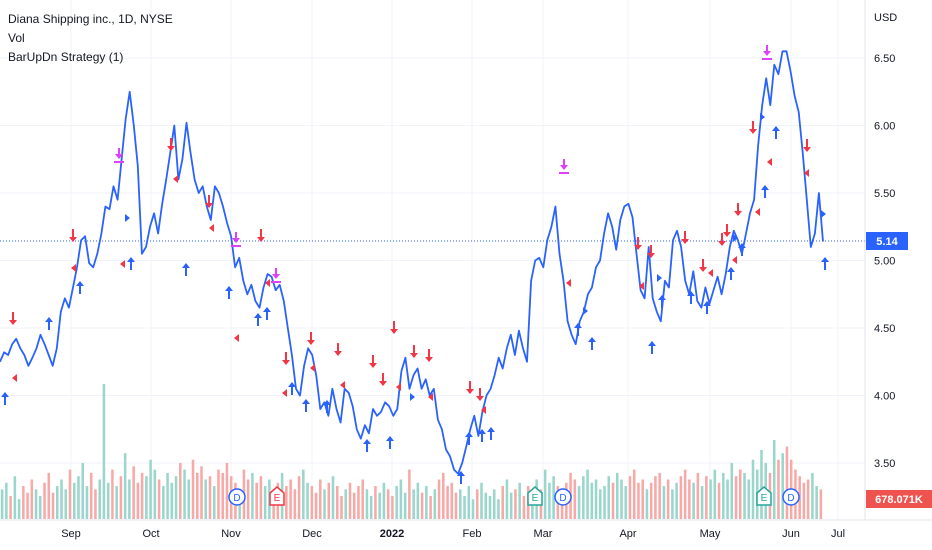  Describe the element at coordinates (884, 464) in the screenshot. I see `y-tick-label: 3.50` at that location.